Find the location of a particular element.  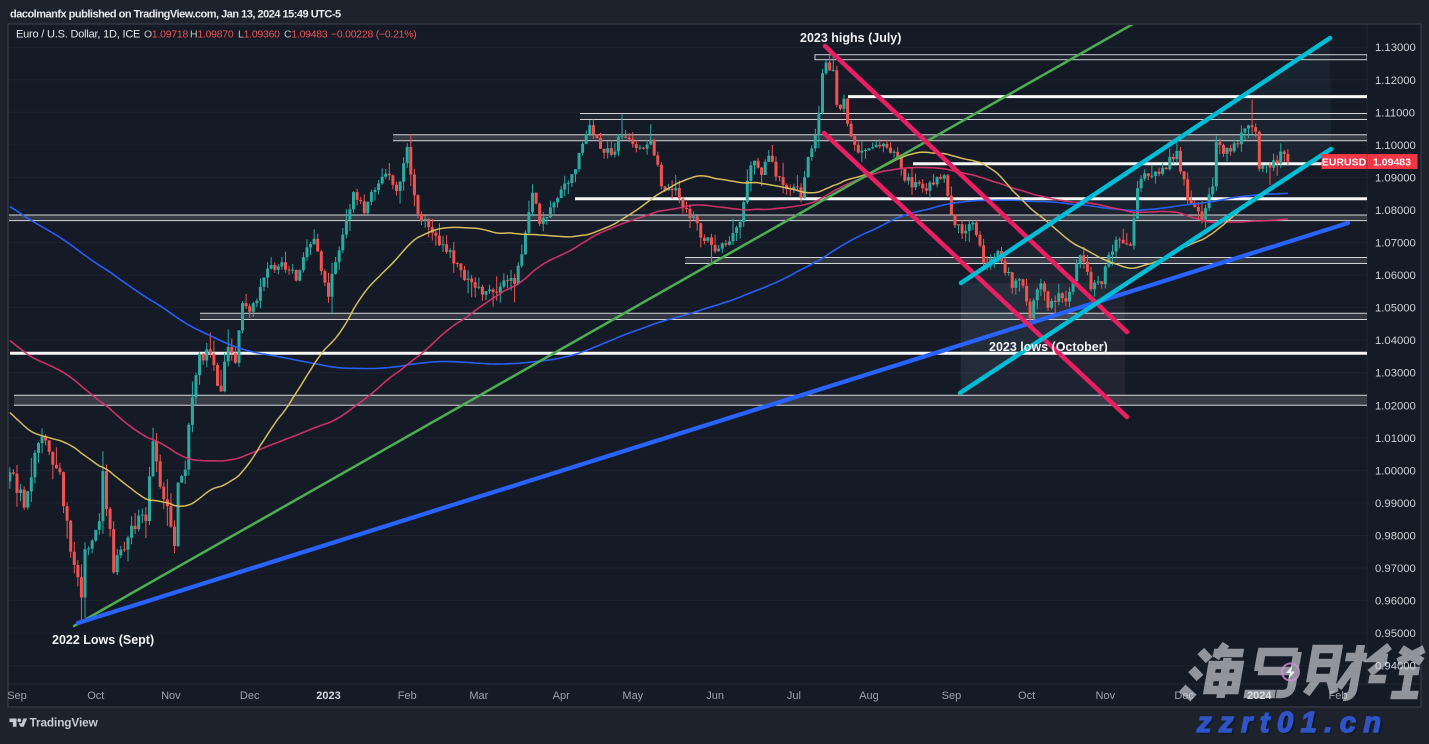

svg-text: 0.98000 is located at coordinates (1395, 537).